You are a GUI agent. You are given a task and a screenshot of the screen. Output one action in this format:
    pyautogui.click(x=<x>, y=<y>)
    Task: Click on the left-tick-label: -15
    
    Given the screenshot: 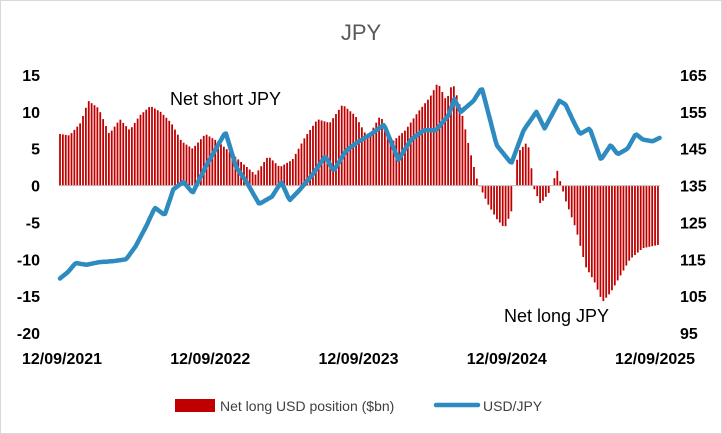 What is the action you would take?
    pyautogui.click(x=28, y=297)
    